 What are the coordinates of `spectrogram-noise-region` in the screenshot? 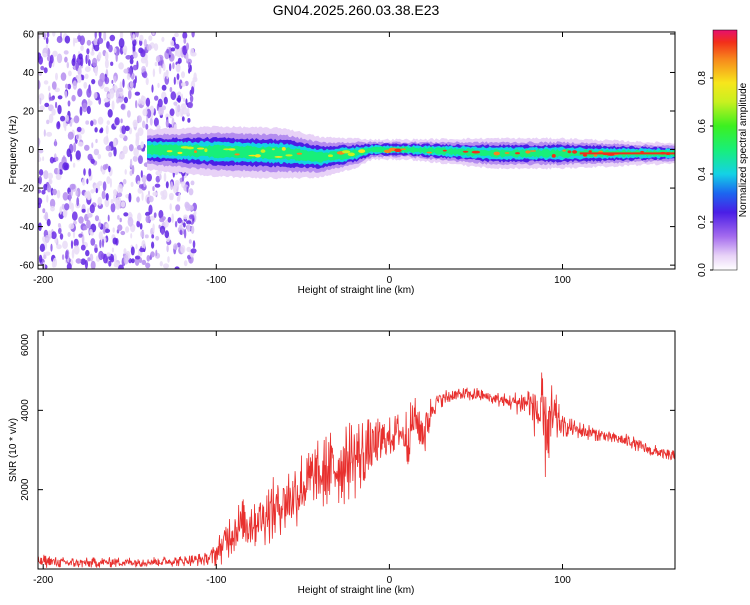 It's located at (118, 150).